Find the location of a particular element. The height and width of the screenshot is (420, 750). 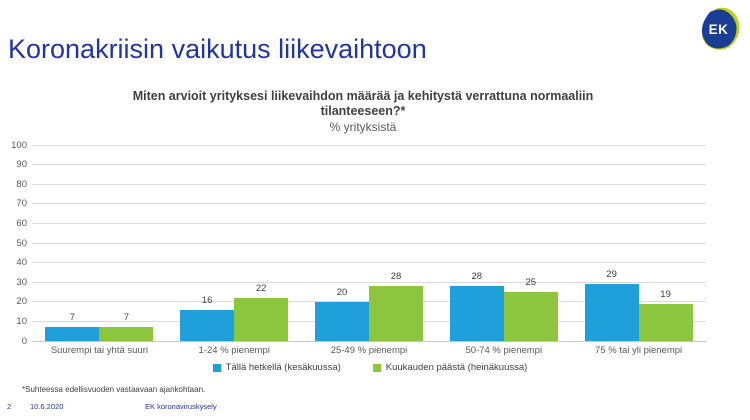

bar-value-label: 22 is located at coordinates (261, 288).